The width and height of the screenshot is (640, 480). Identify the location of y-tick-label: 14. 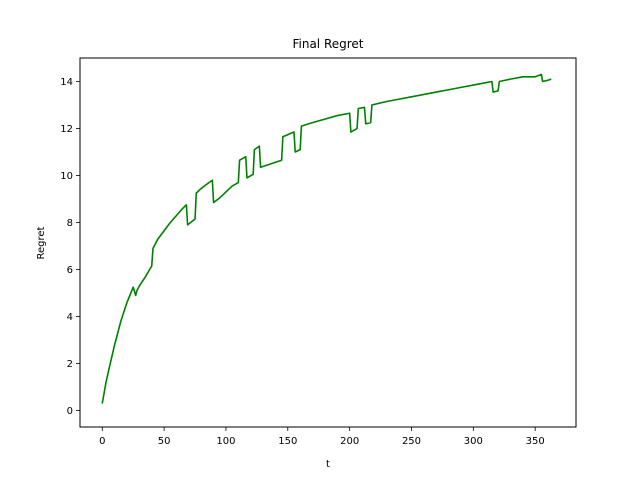
(66, 82).